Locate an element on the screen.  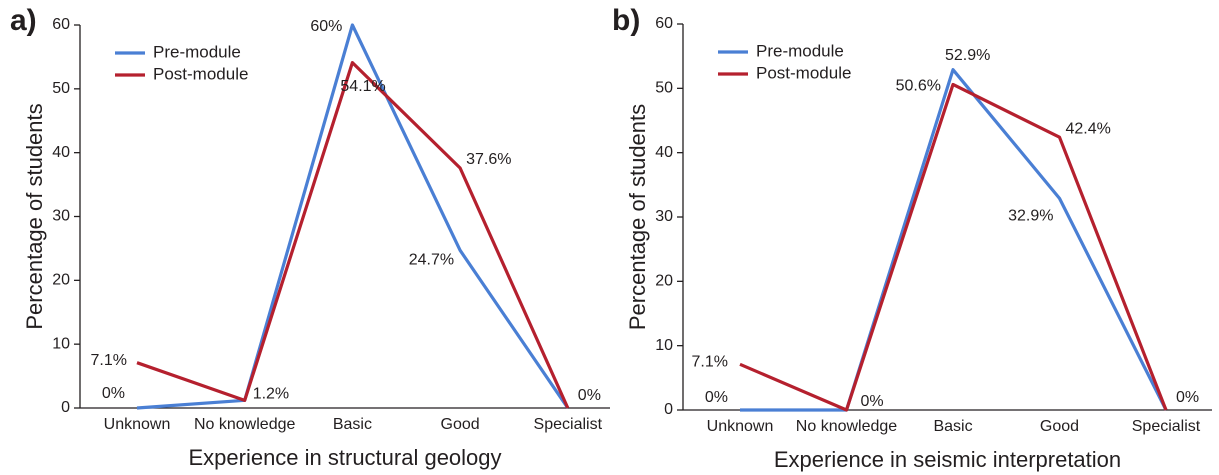
data-label: 42.4% is located at coordinates (1088, 128).